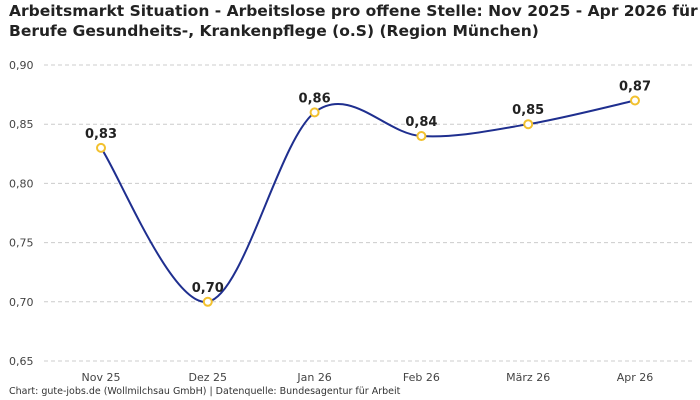  Describe the element at coordinates (208, 377) in the screenshot. I see `x-tick-label: Dez 25` at that location.